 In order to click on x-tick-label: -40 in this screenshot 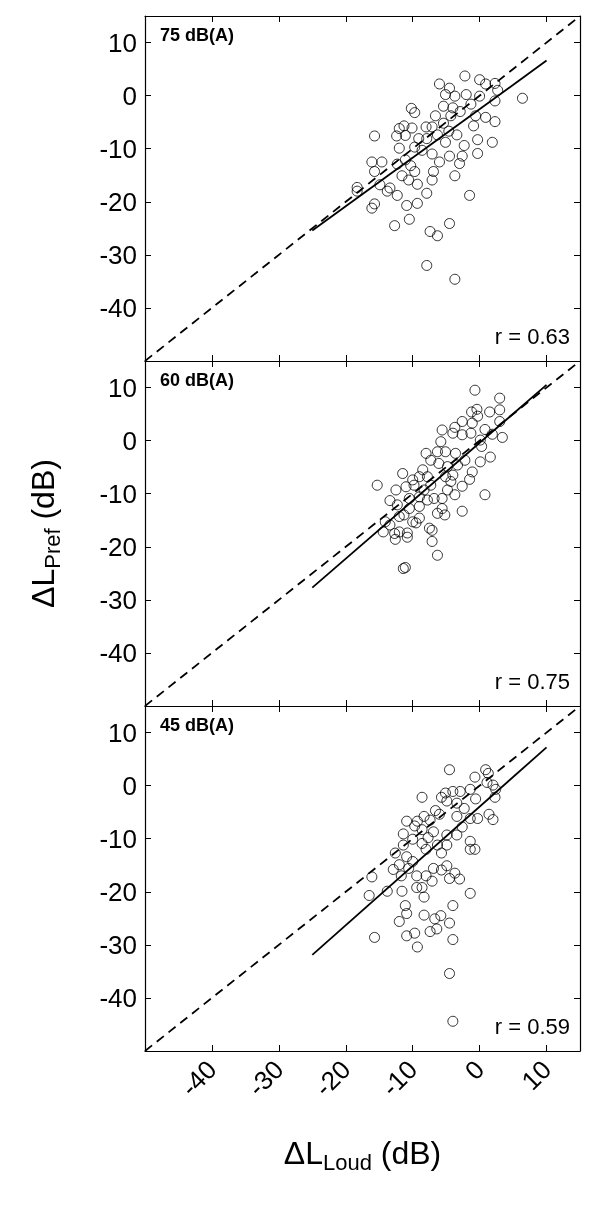, I will do `click(198, 1078)`.